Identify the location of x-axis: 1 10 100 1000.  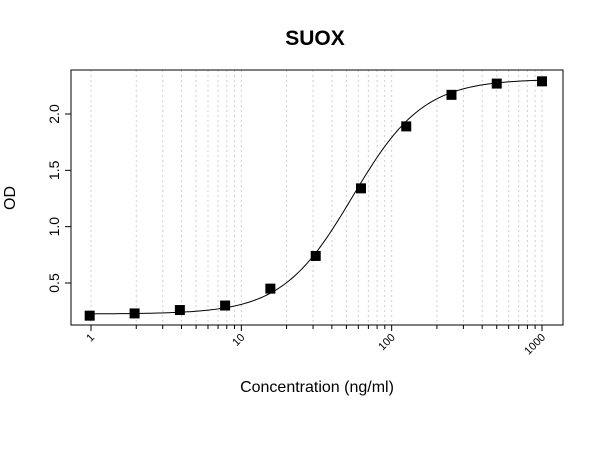
(316, 341).